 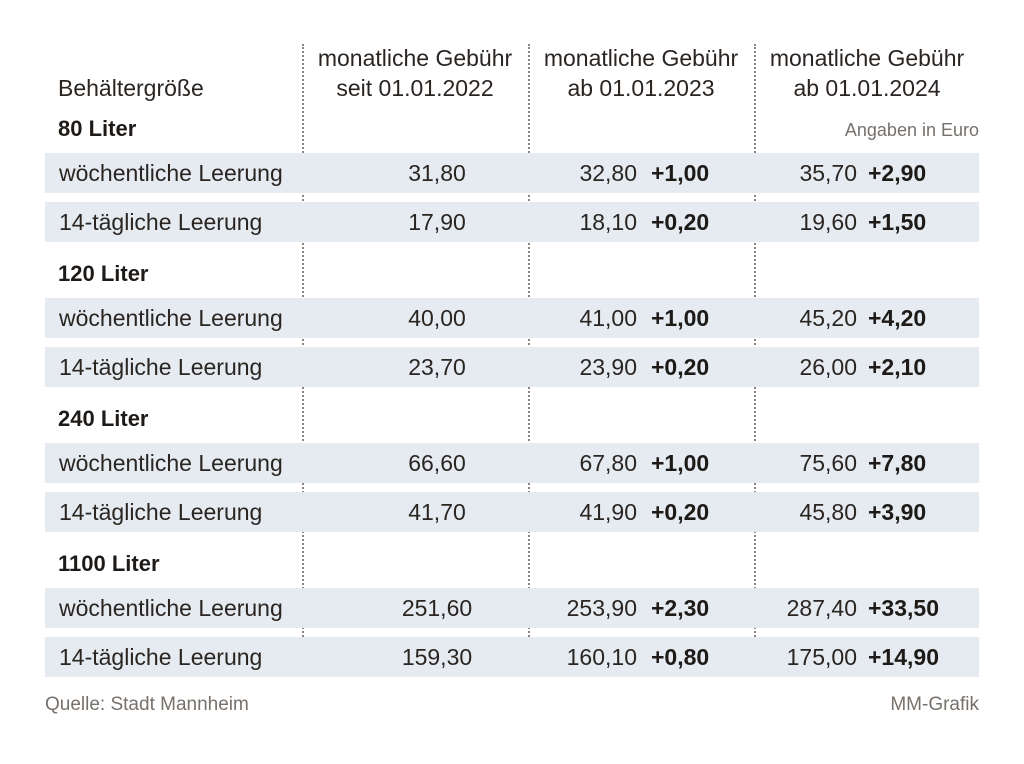 I want to click on delta-2023: +2,30, so click(x=680, y=608).